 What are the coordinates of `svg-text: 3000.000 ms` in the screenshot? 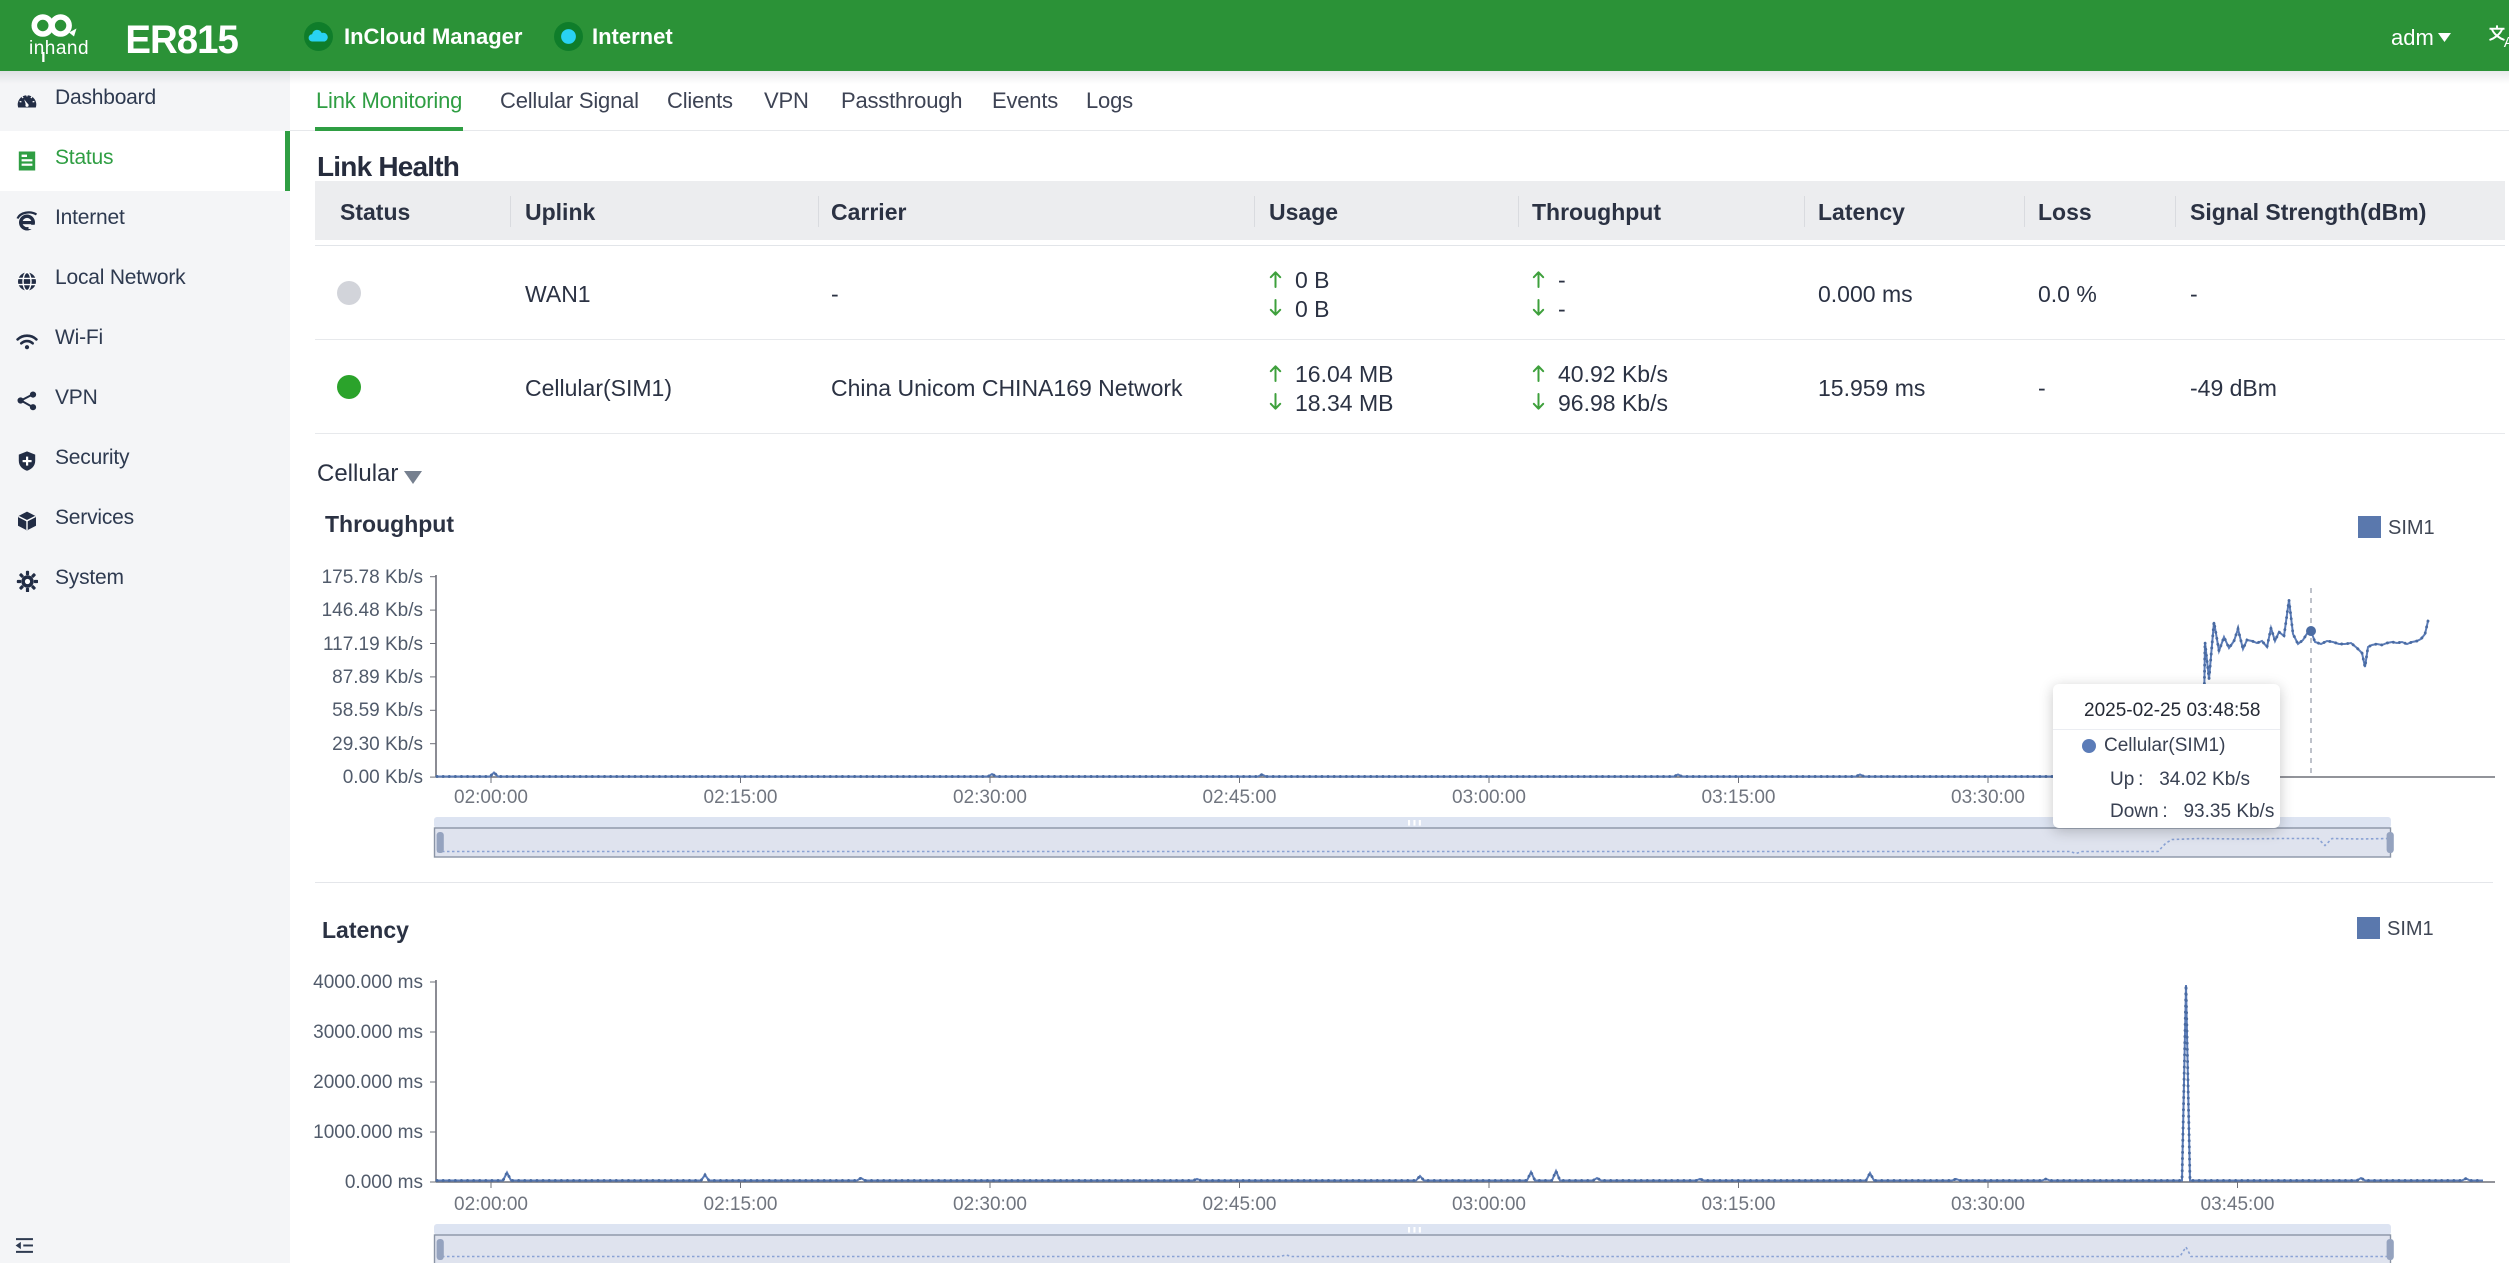 It's located at (368, 1032).